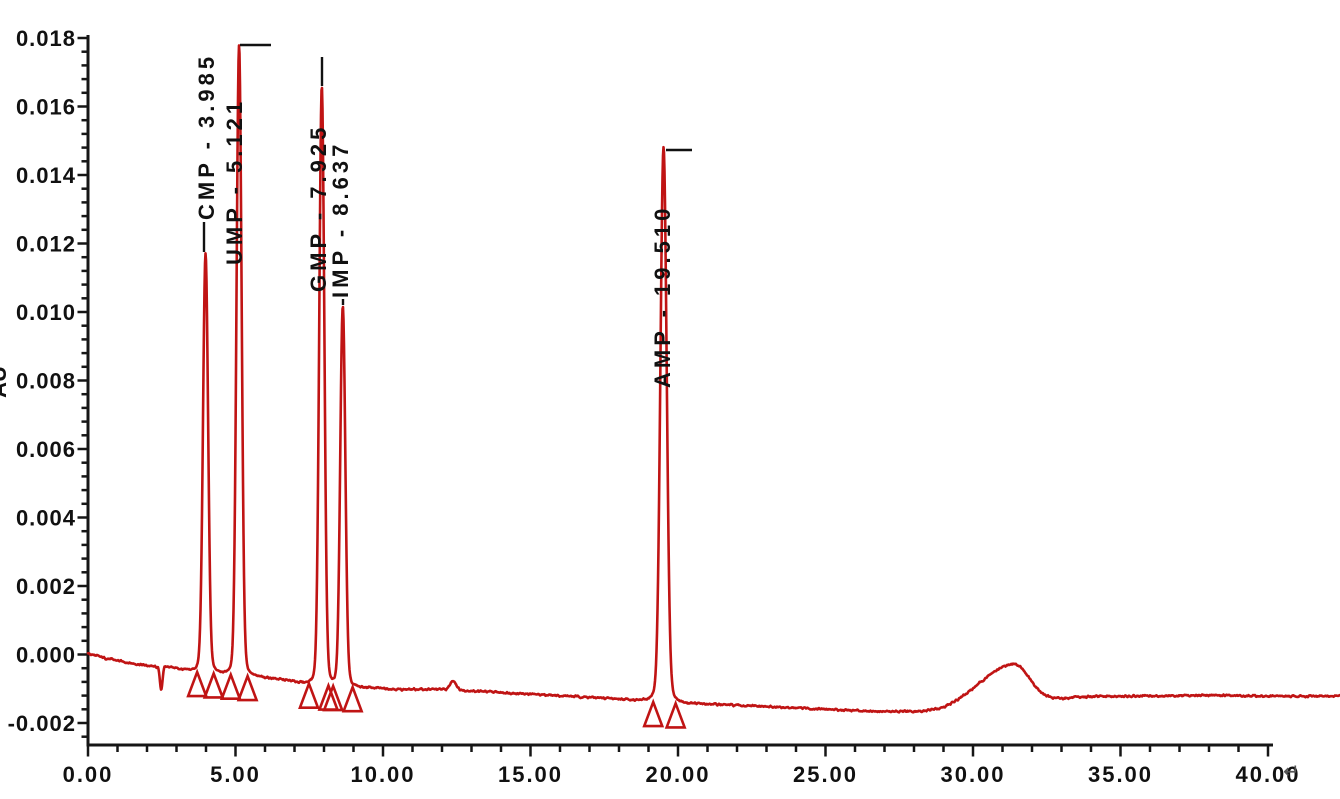 This screenshot has width=1340, height=799. Describe the element at coordinates (662, 296) in the screenshot. I see `peak-label: AMP - 19.510` at that location.